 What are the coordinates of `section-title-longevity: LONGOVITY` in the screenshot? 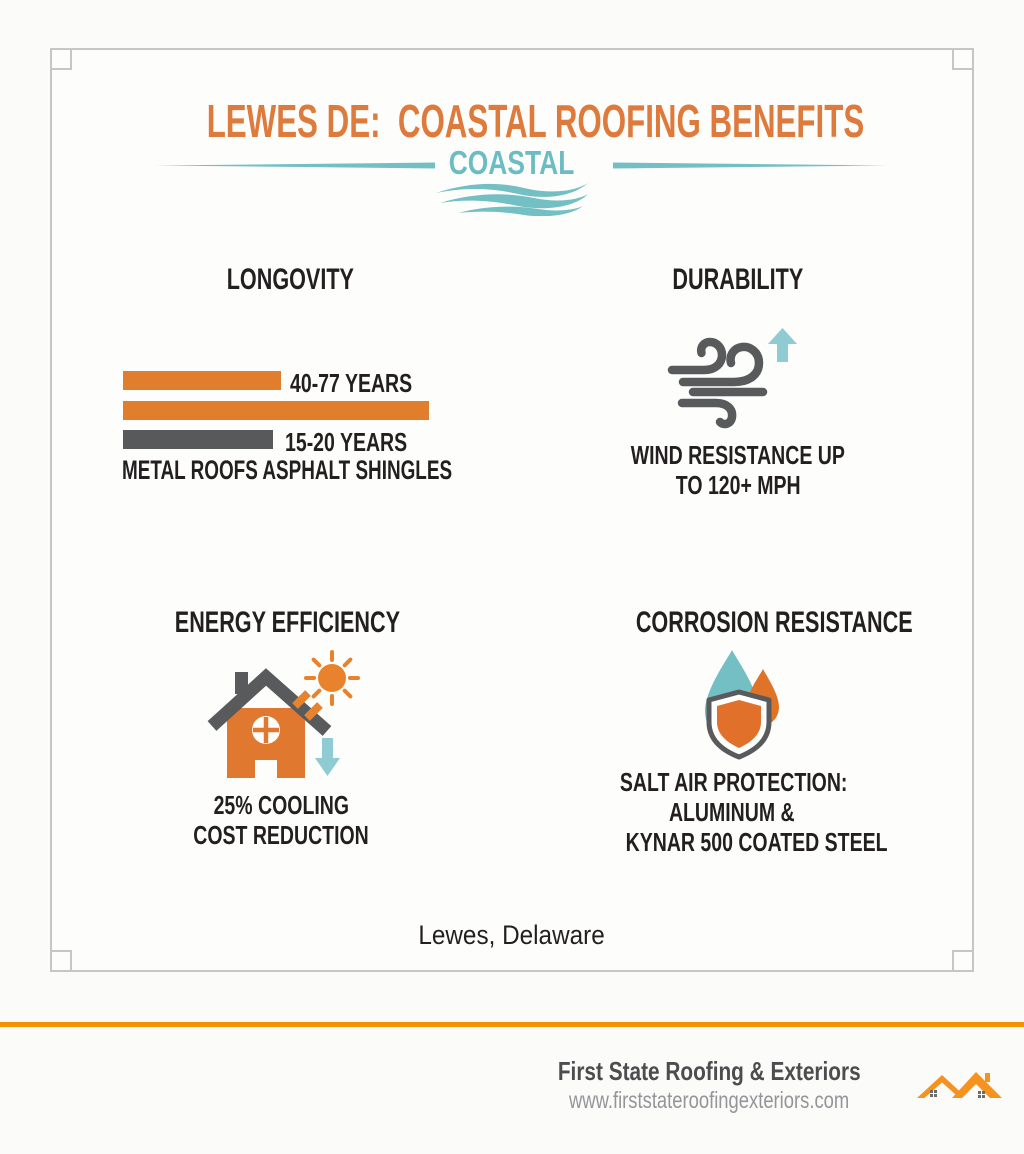 It's located at (290, 279).